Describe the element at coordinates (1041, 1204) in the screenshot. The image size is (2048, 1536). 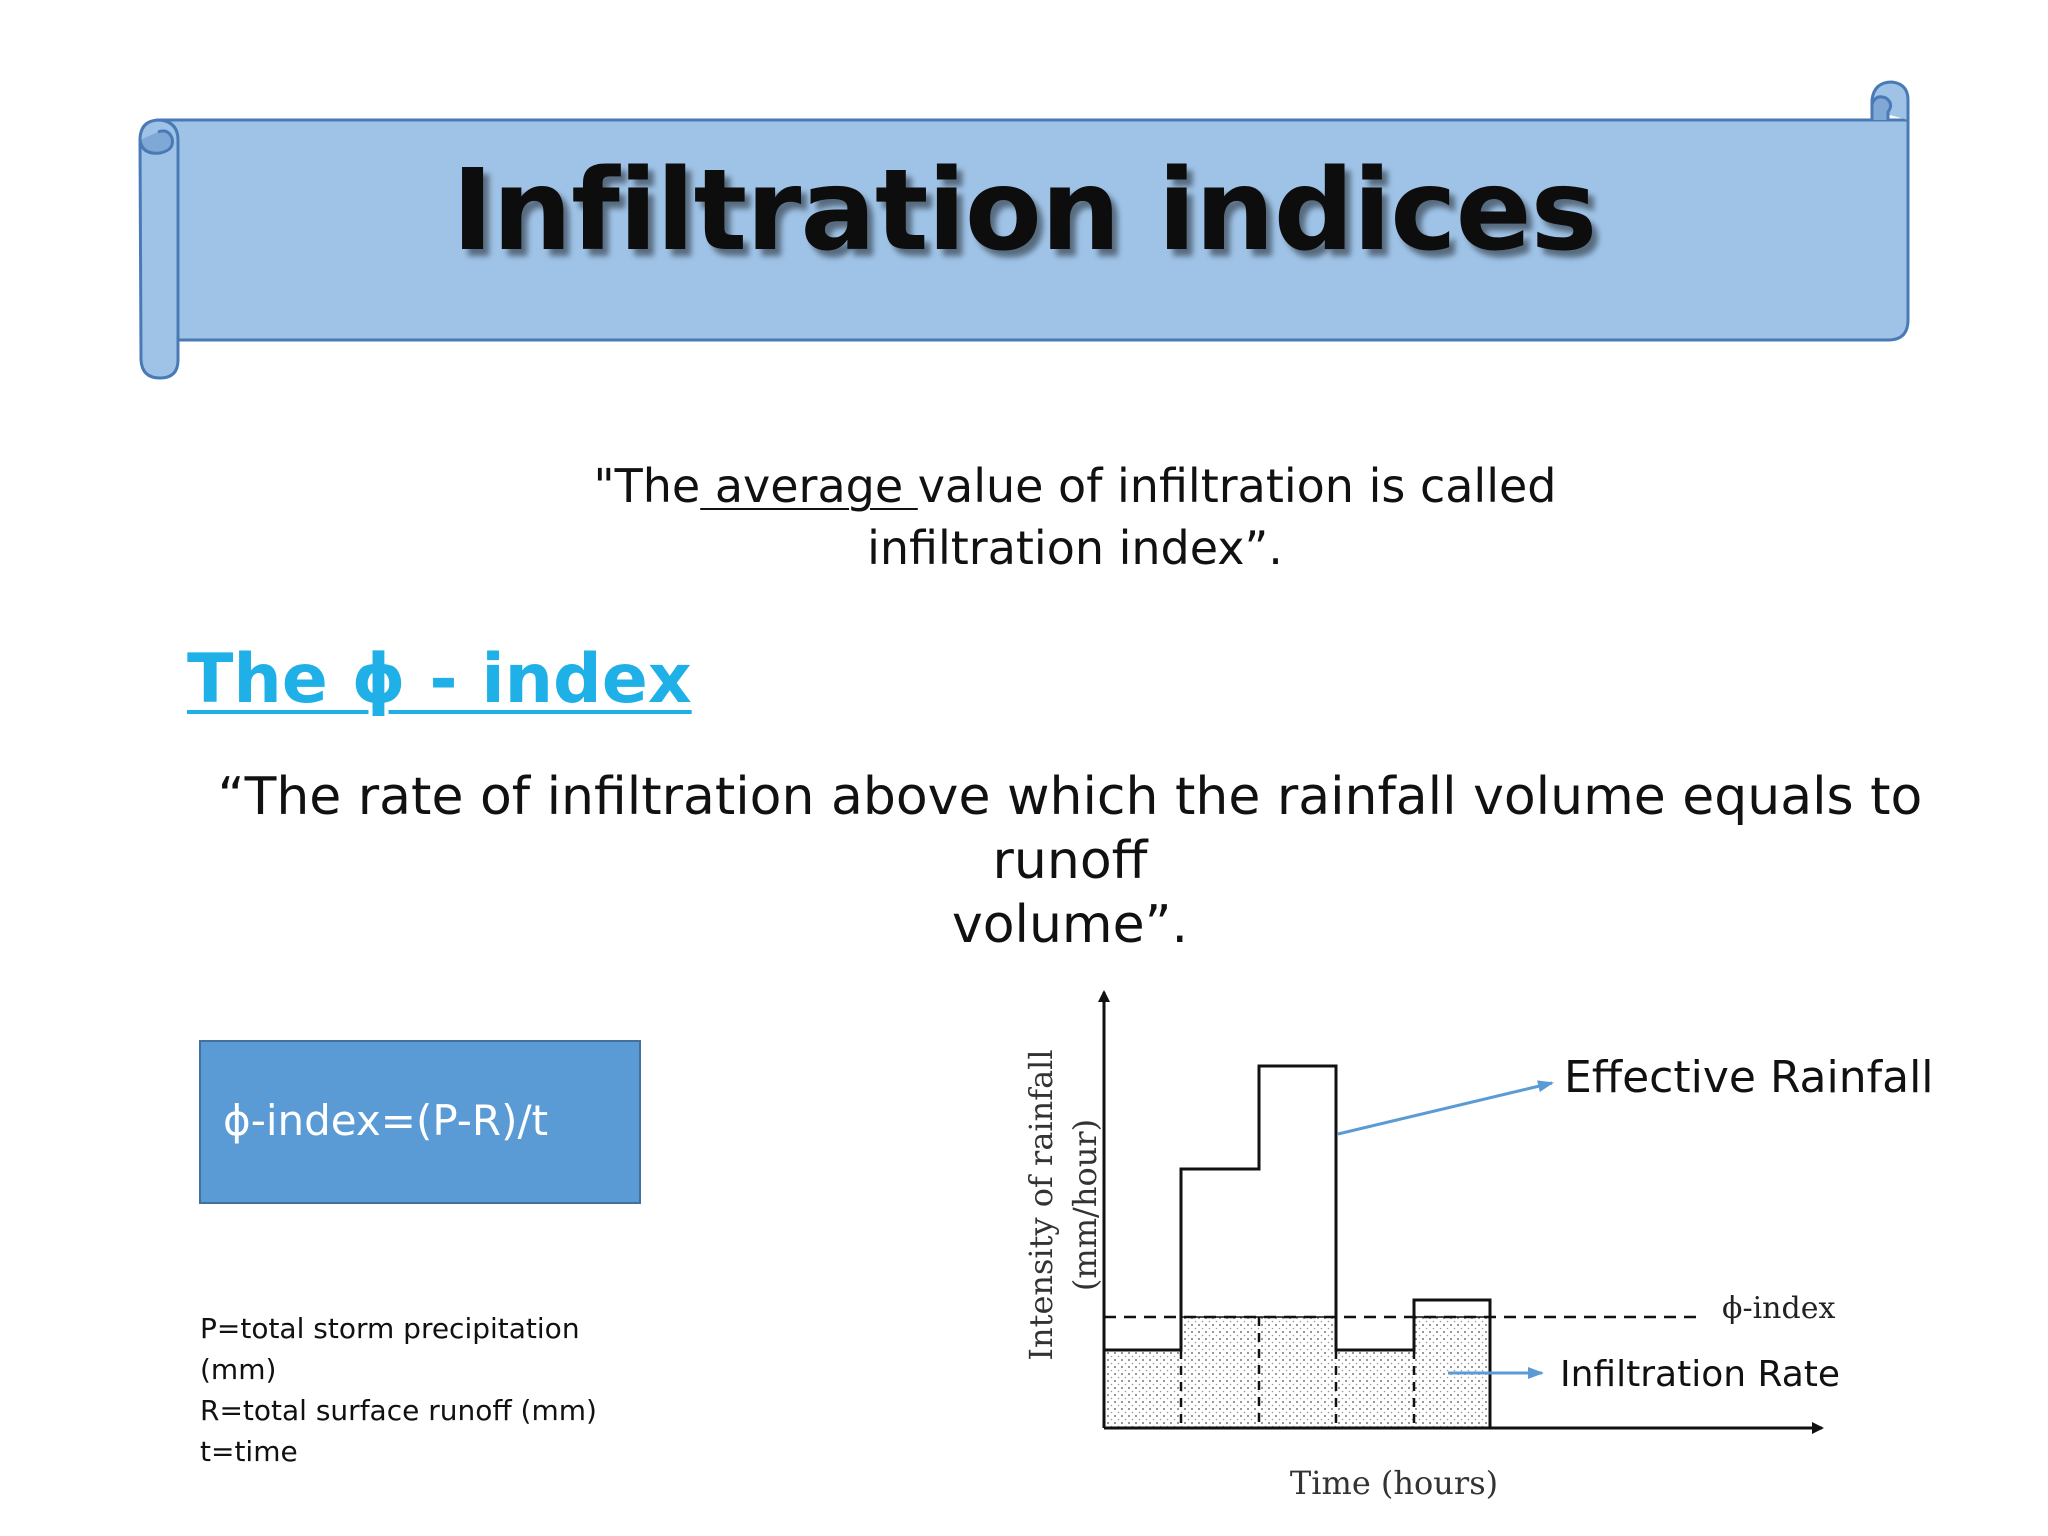
I see `y-axis-label-line-1: Intensity of rainfall` at that location.